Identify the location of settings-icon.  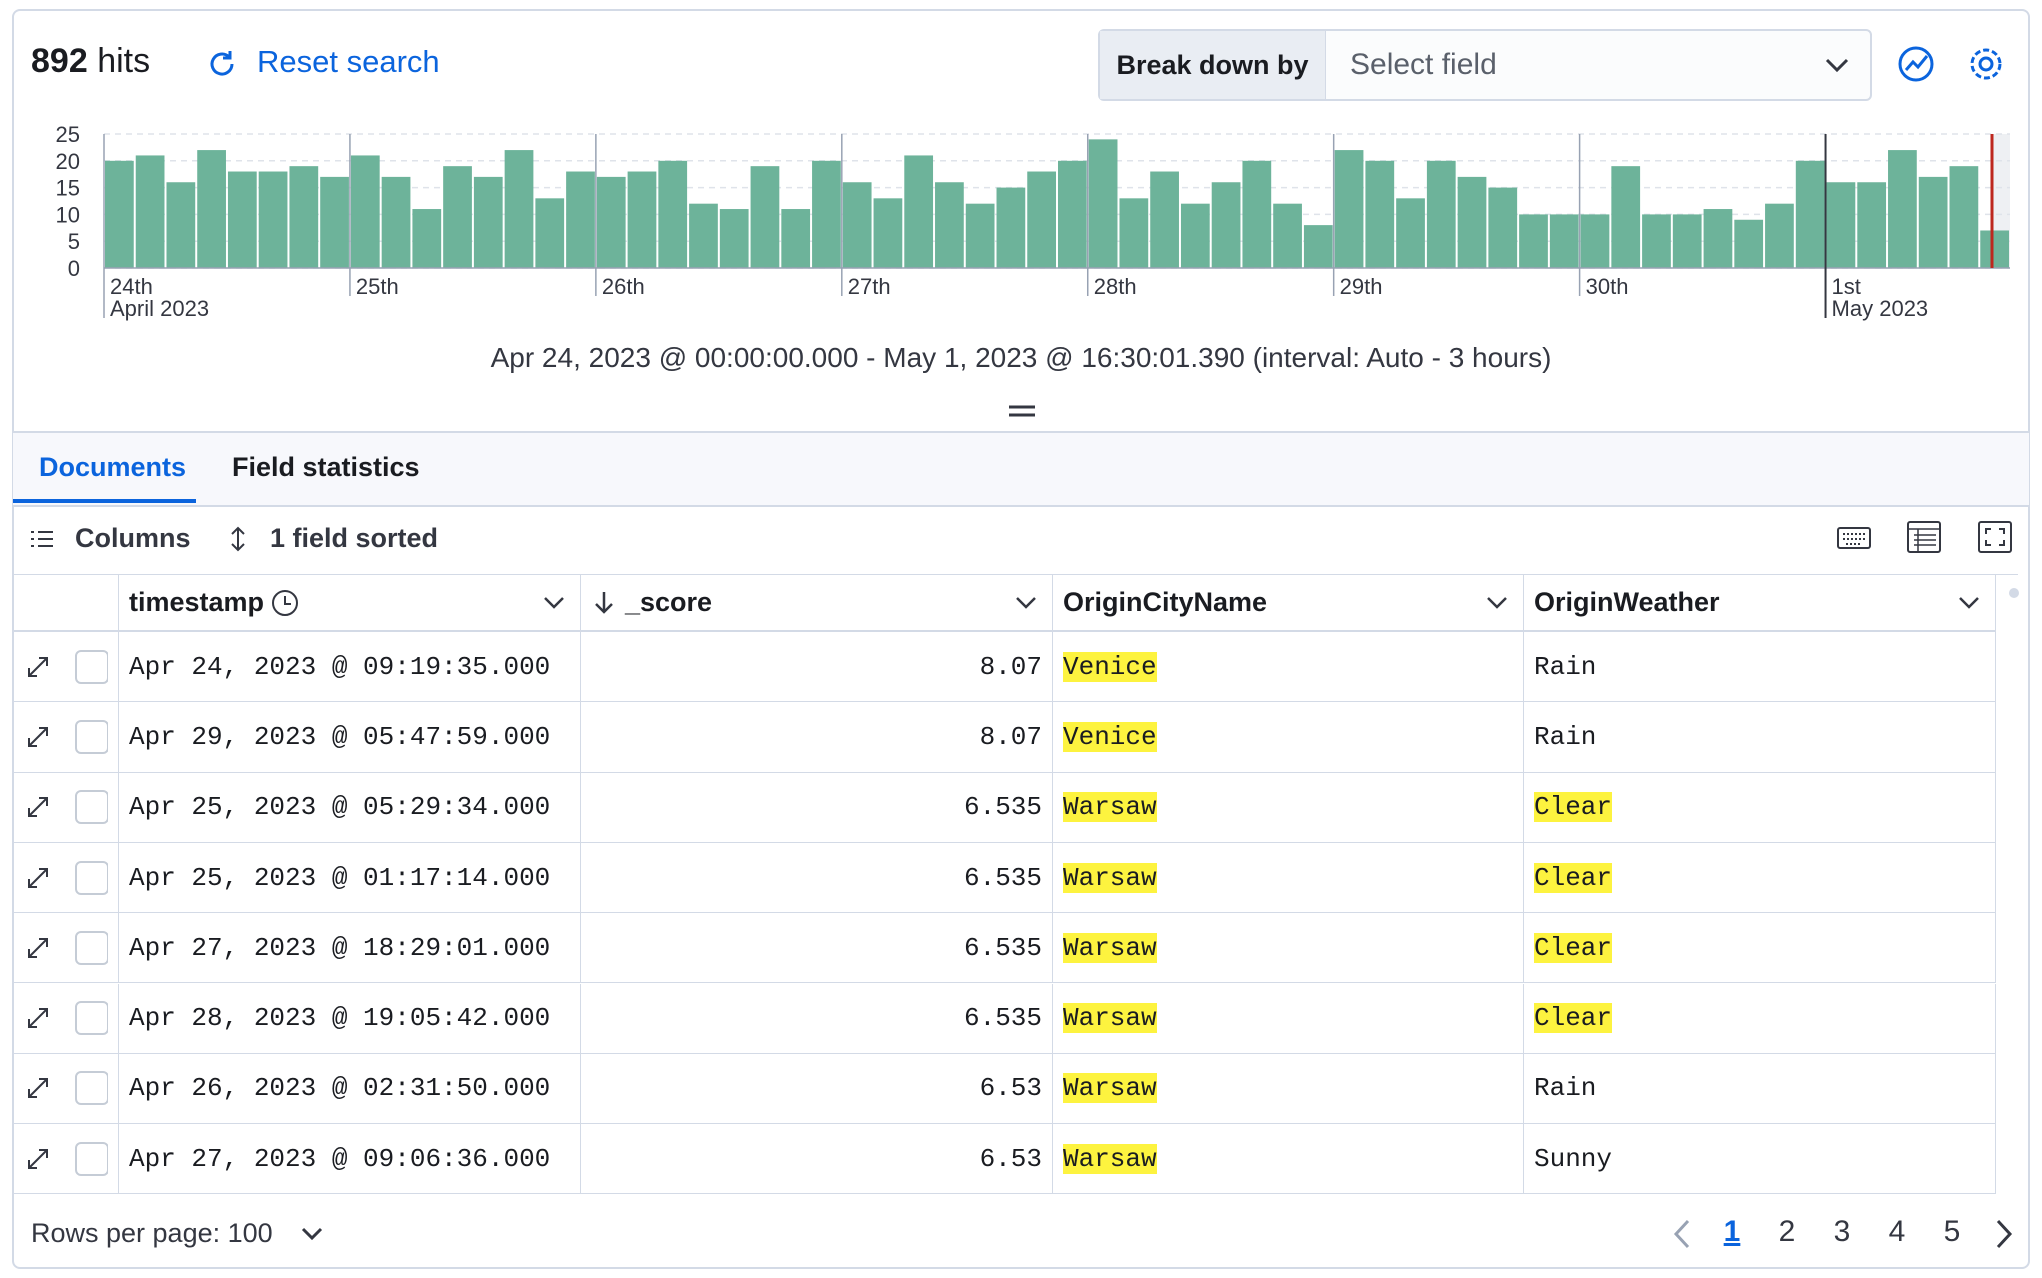
(1986, 64).